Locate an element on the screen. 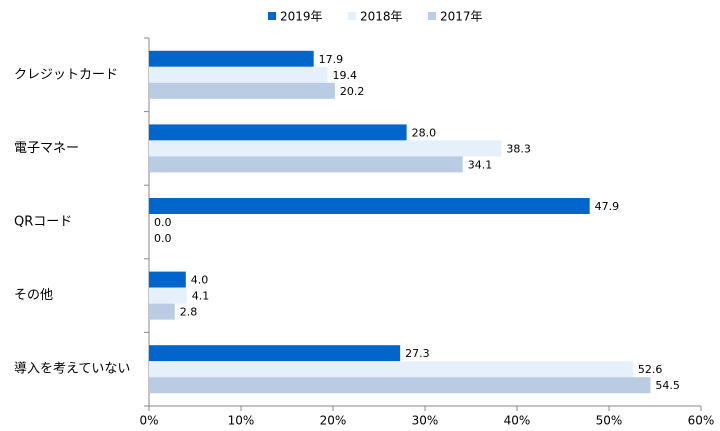 This screenshot has height=431, width=720. legend-label: 2017年 is located at coordinates (461, 17).